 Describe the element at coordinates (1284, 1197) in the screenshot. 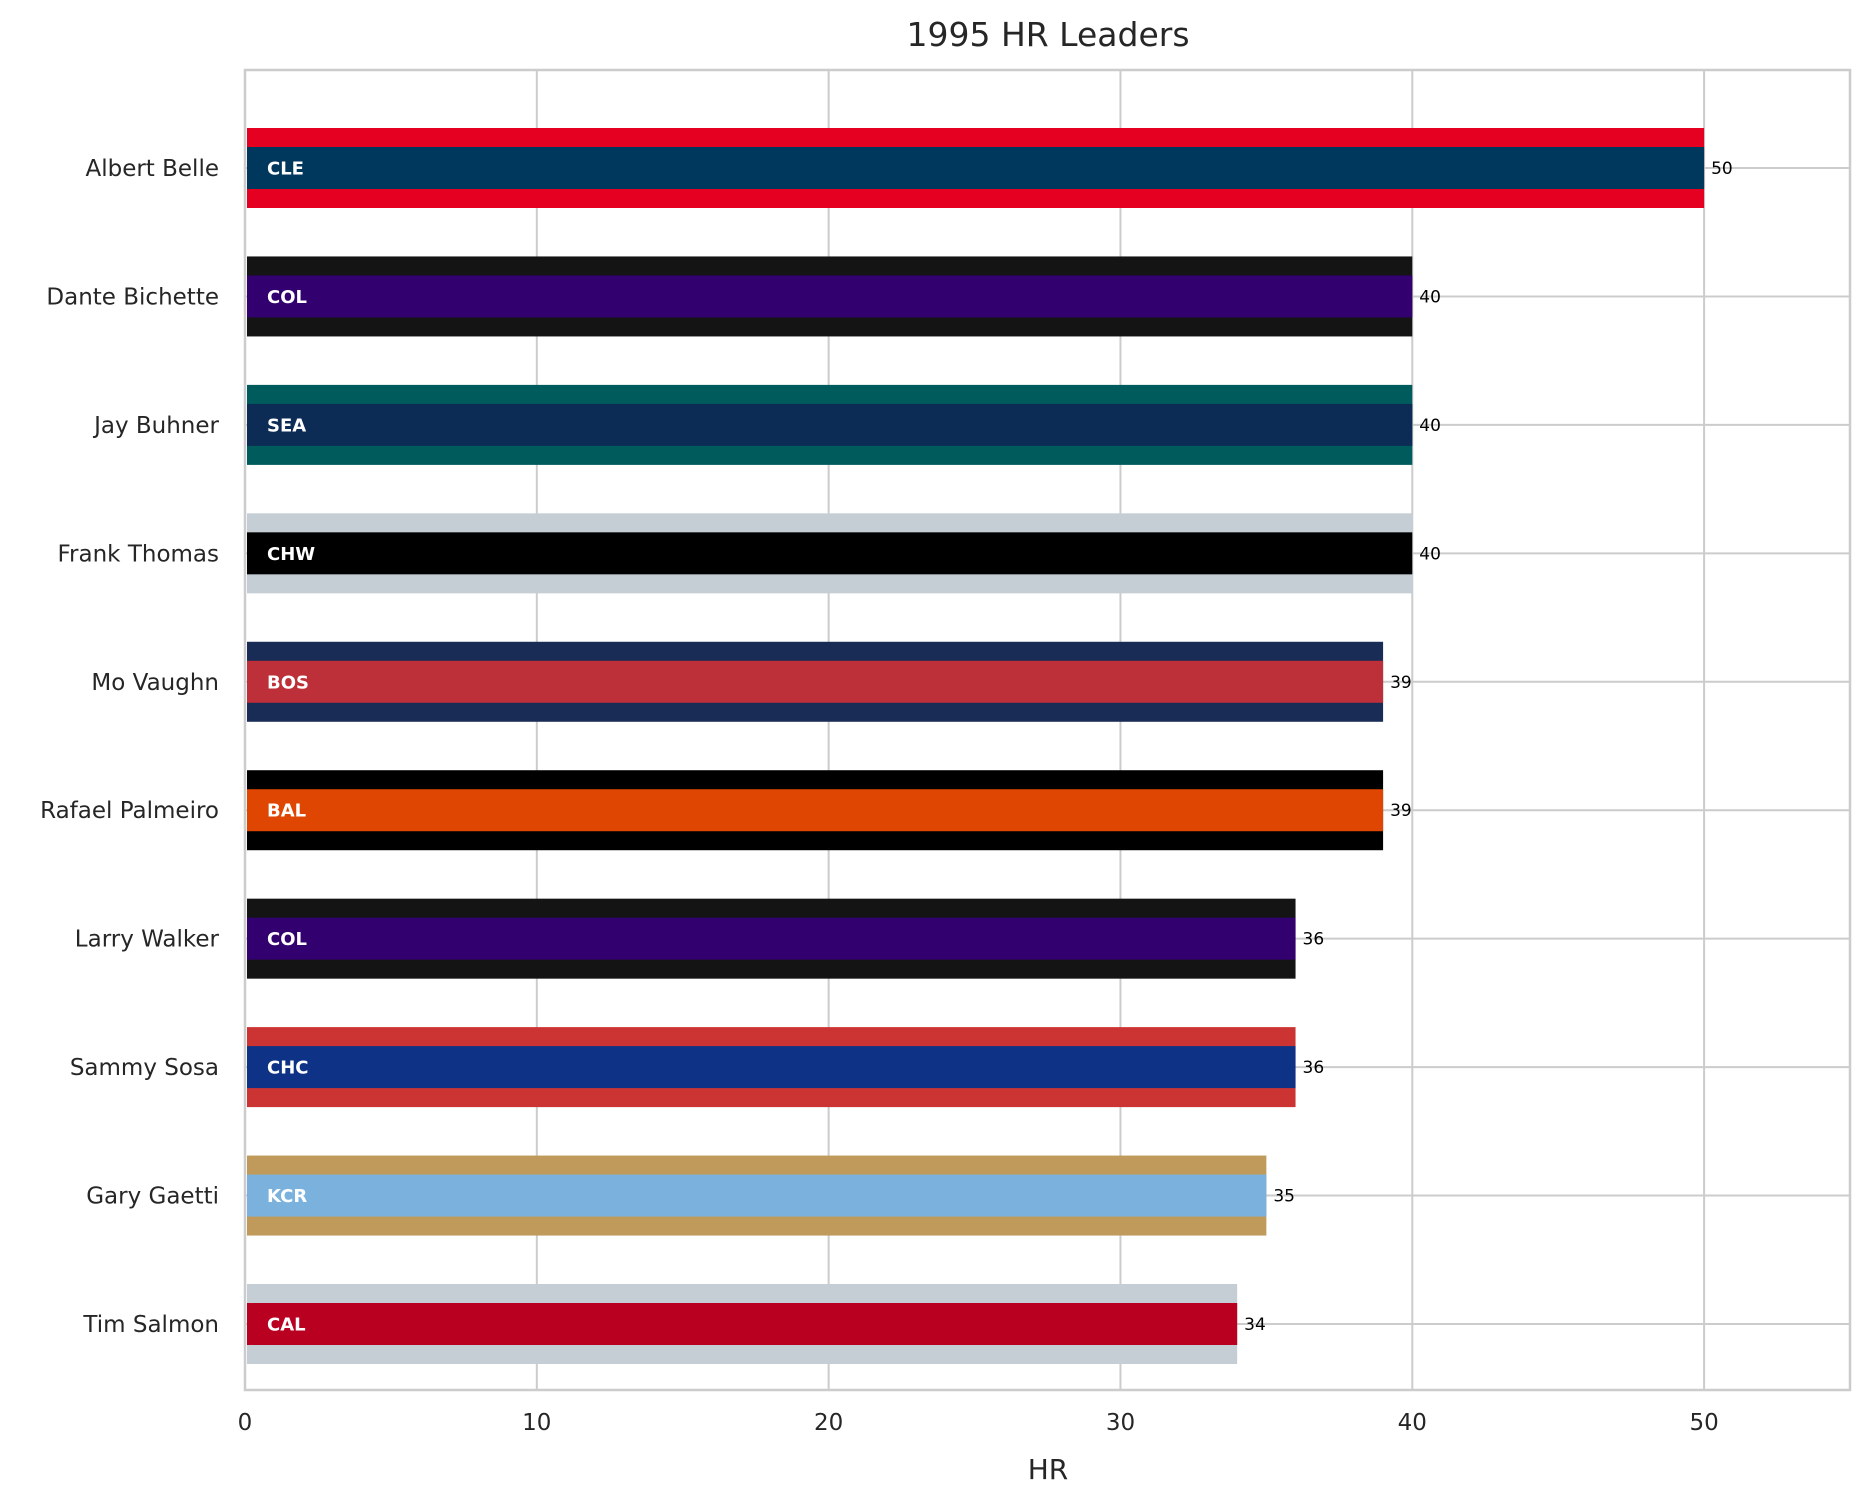

I see `value-label: 35` at that location.